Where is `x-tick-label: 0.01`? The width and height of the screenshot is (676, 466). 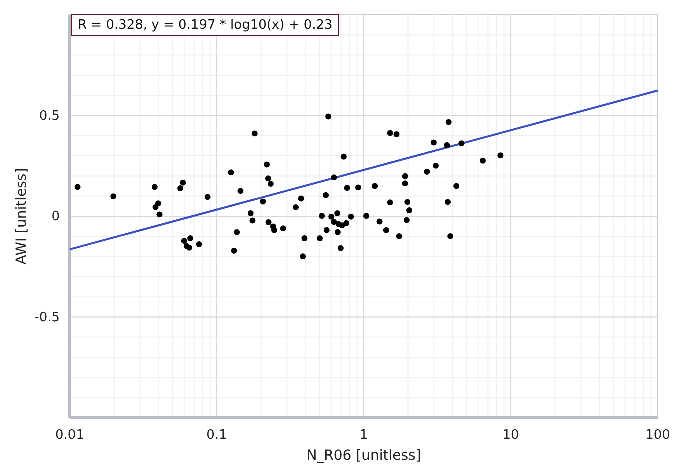 x-tick-label: 0.01 is located at coordinates (70, 436).